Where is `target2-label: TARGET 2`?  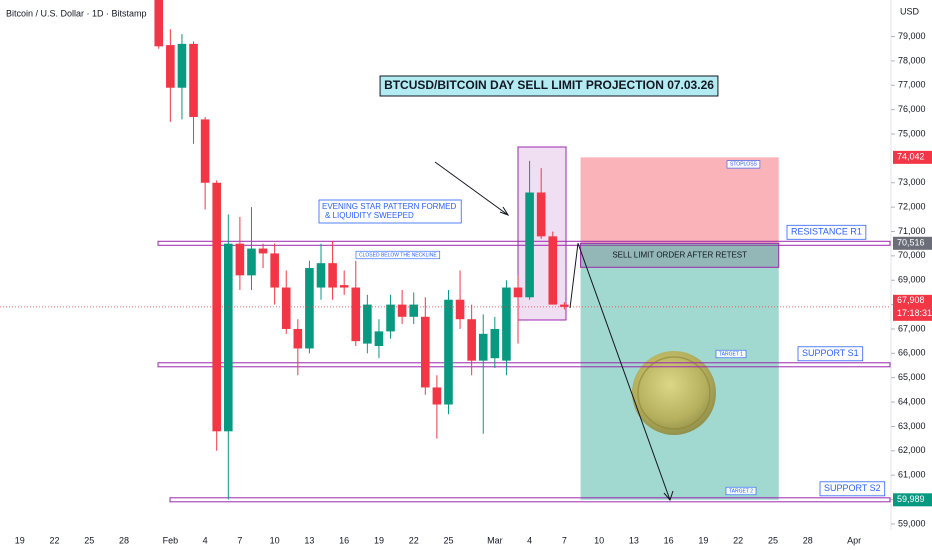 target2-label: TARGET 2 is located at coordinates (741, 491).